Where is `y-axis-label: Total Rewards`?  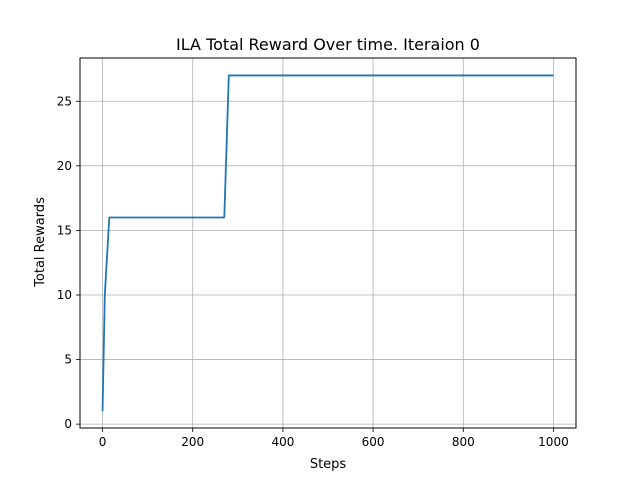
y-axis-label: Total Rewards is located at coordinates (40, 242).